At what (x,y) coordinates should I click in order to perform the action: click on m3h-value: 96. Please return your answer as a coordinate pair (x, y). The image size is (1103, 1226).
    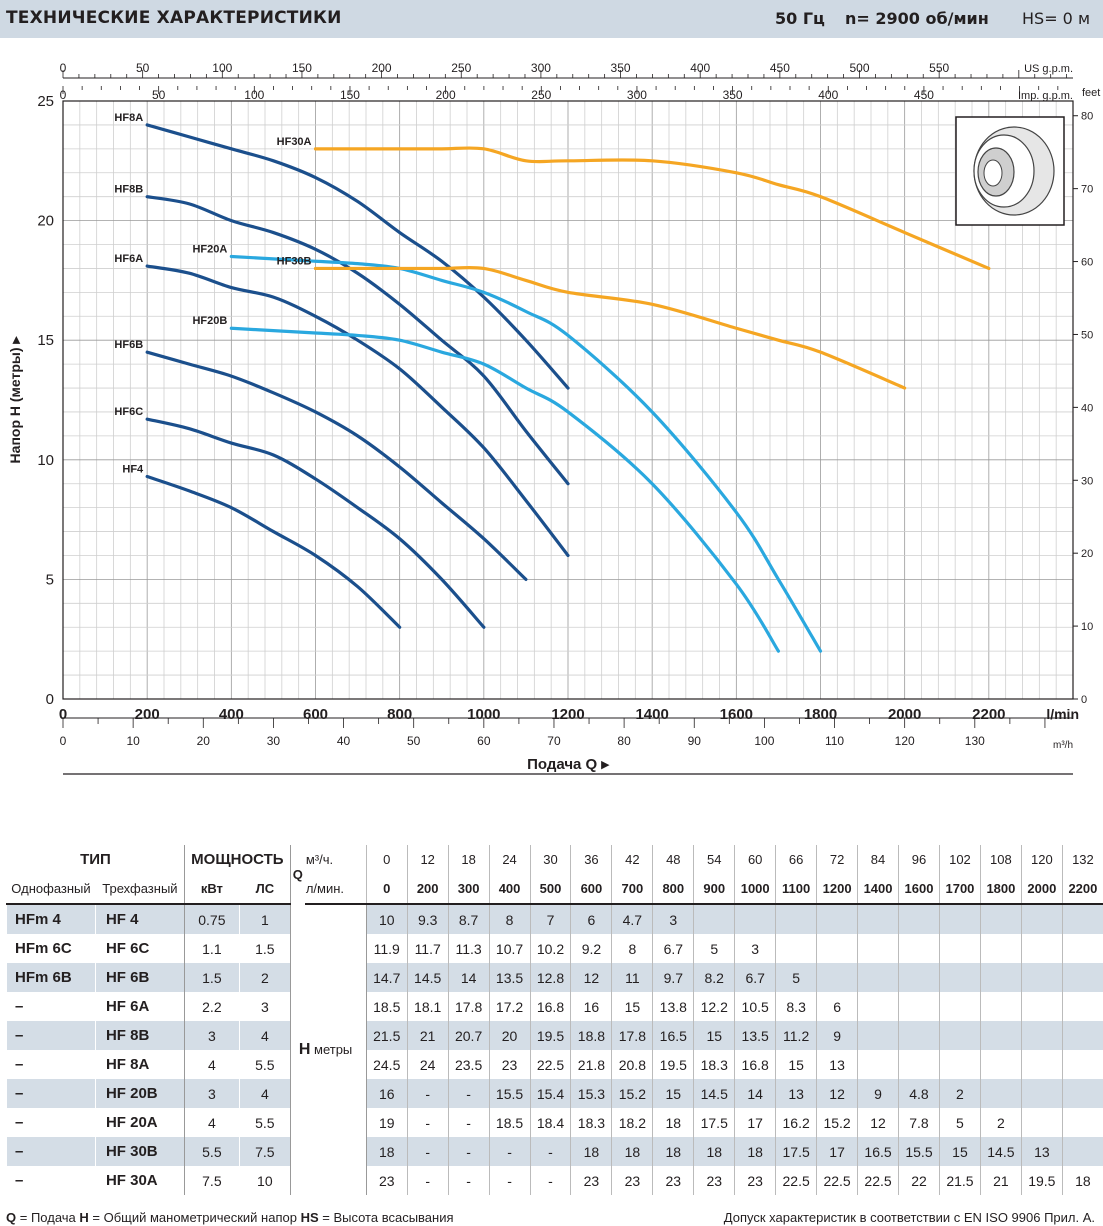
    Looking at the image, I should click on (919, 859).